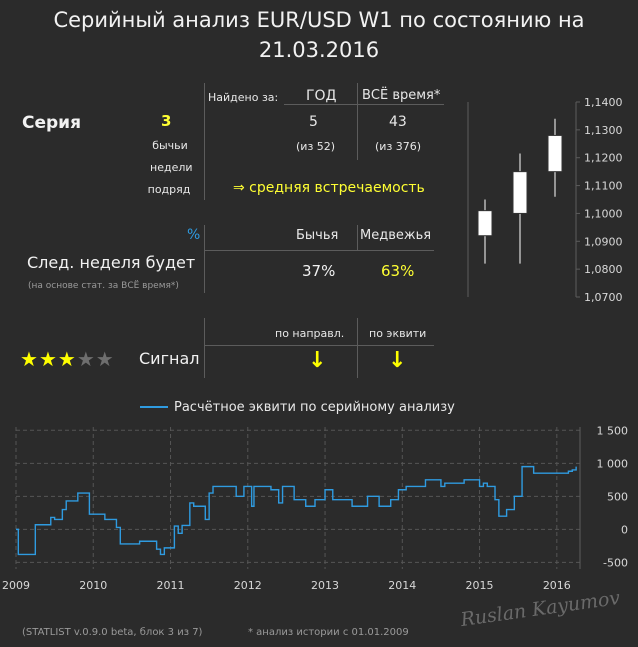 The height and width of the screenshot is (647, 638). I want to click on col-all-header: ВСЁ время*, so click(401, 95).